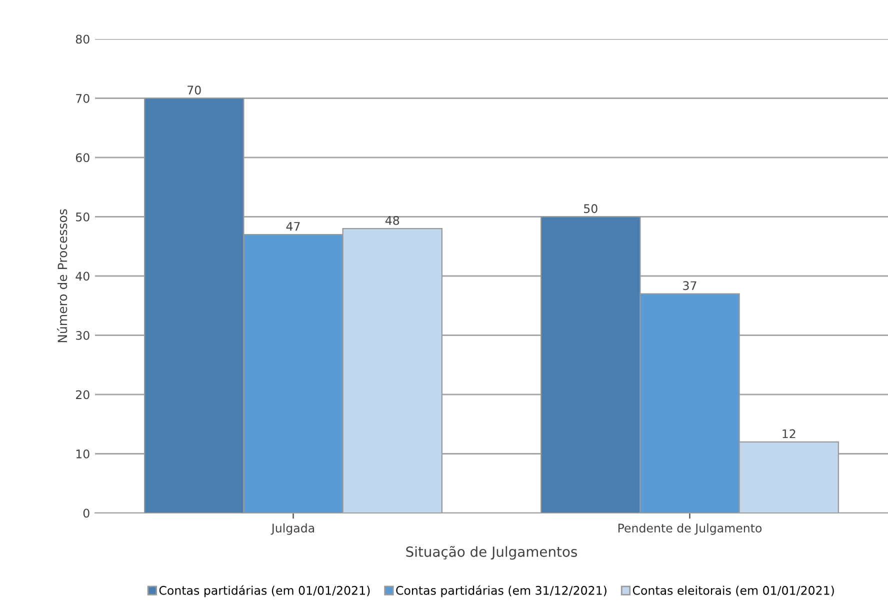 The image size is (888, 612). Describe the element at coordinates (83, 98) in the screenshot. I see `y-tick-label: 70` at that location.